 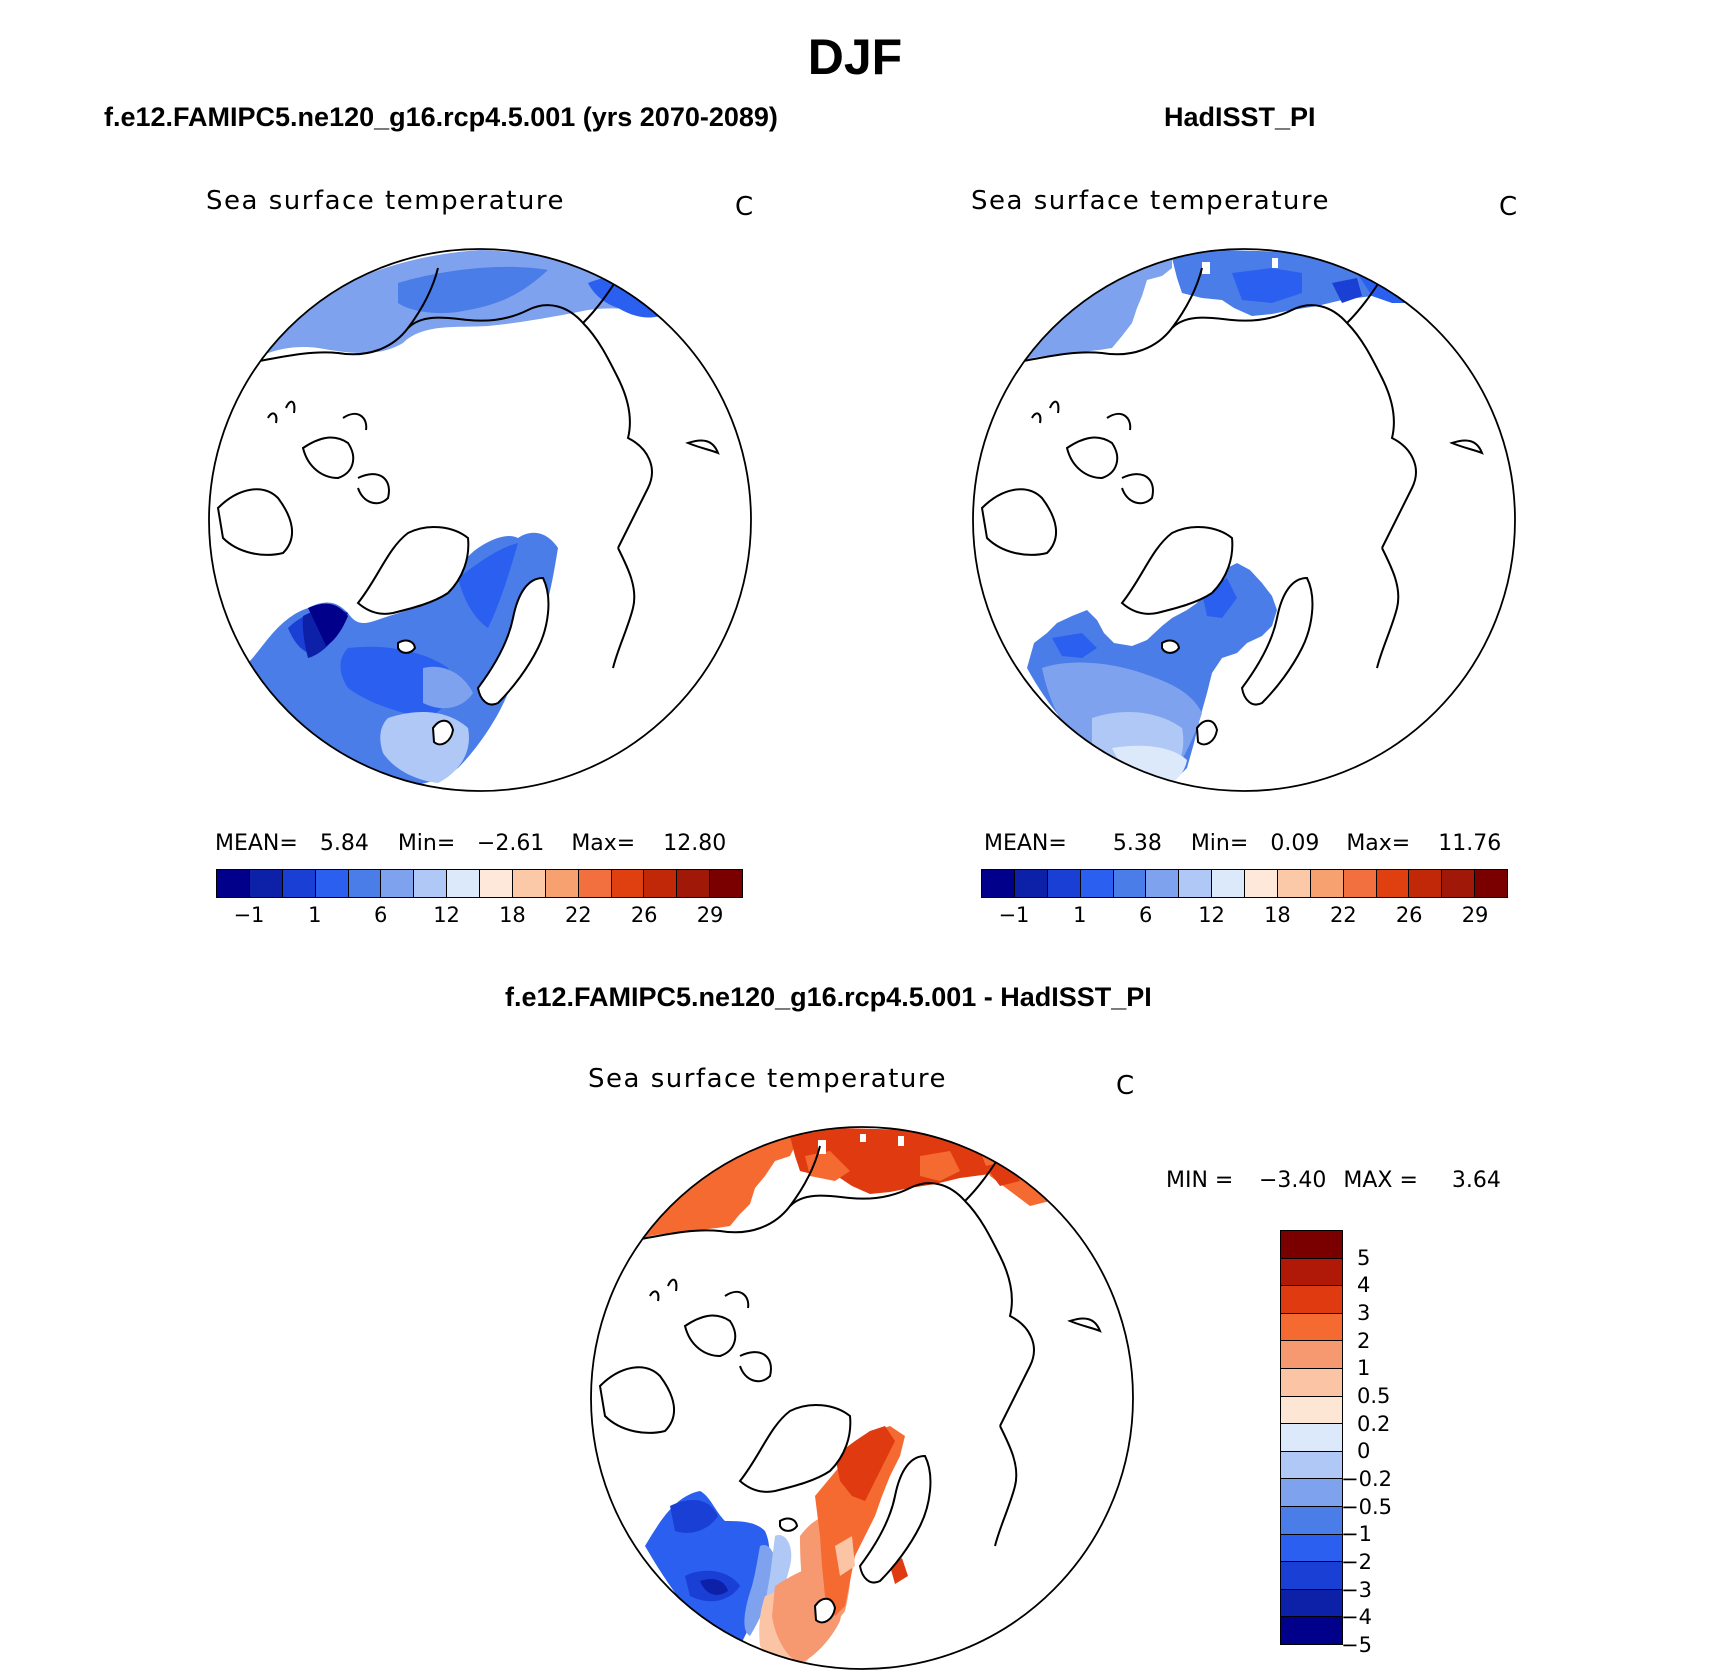 I want to click on panel1-max-label: Max=, so click(x=603, y=843).